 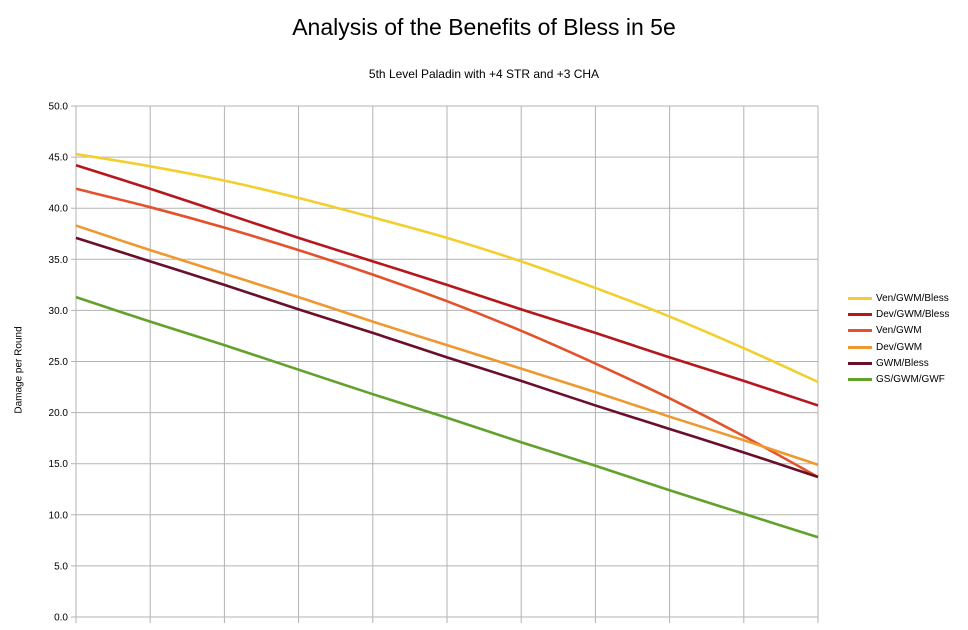 What do you see at coordinates (910, 380) in the screenshot?
I see `legend-label: GS/GWM/GWF` at bounding box center [910, 380].